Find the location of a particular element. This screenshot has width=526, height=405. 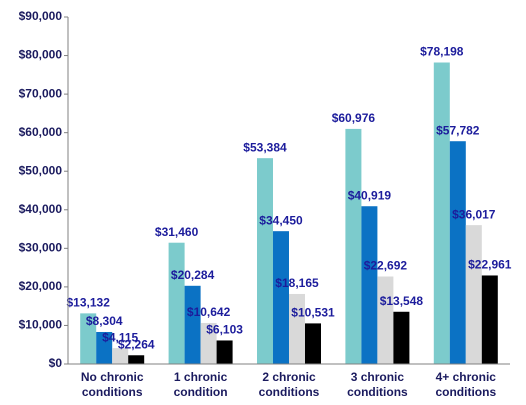

value-label: $10,531 is located at coordinates (313, 313).